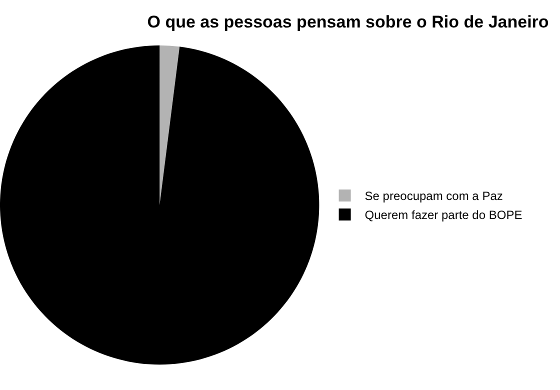 This screenshot has width=560, height=390. Describe the element at coordinates (443, 215) in the screenshot. I see `legend-label: Querem fazer parte do BOPE` at that location.